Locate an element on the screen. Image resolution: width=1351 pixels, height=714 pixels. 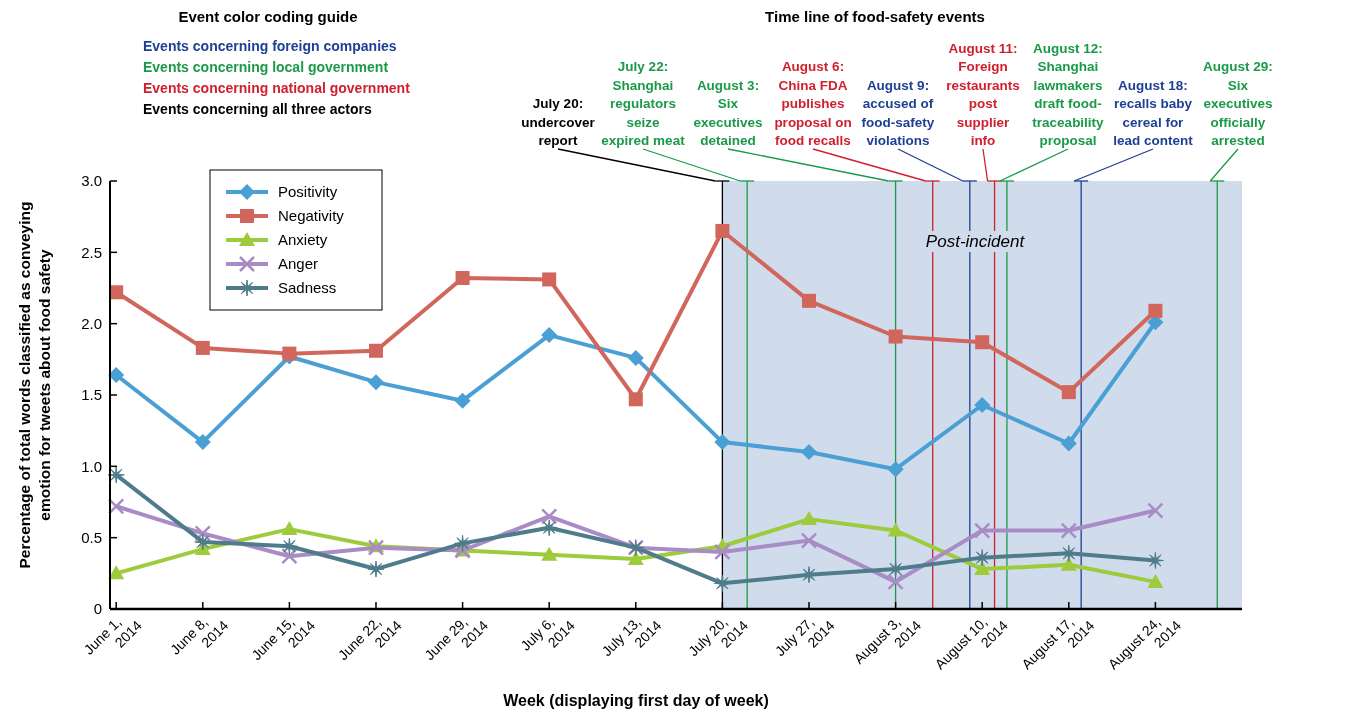
y-tick-label: 0 is located at coordinates (97, 609).